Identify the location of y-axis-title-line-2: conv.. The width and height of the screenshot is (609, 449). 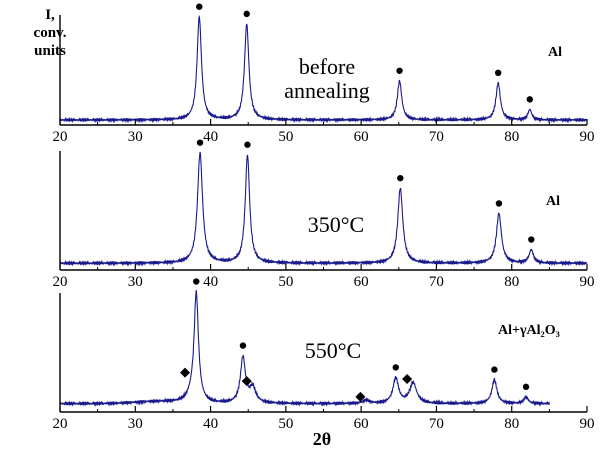
(50, 33).